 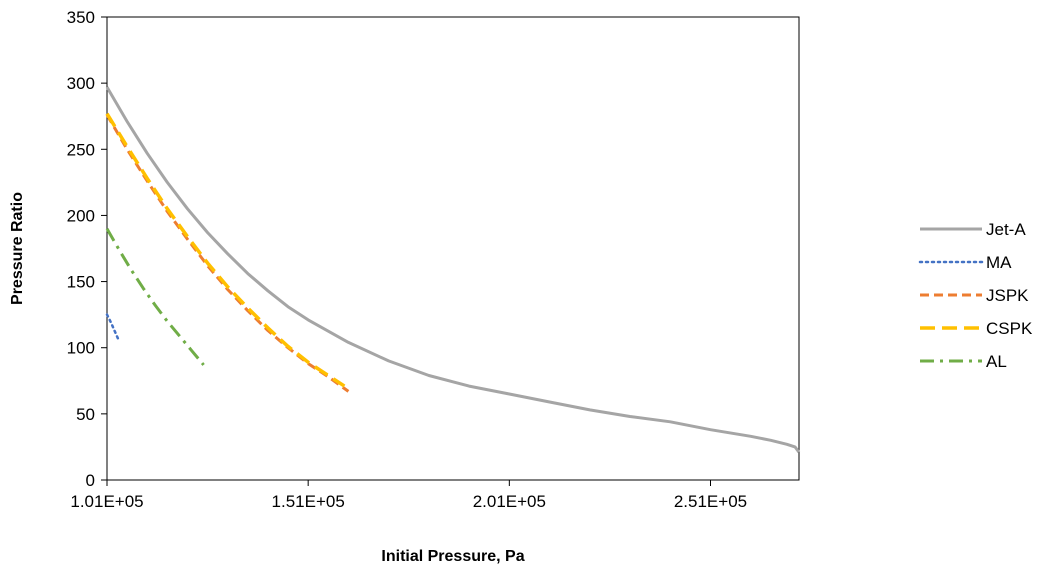 I want to click on x-tick-label: 2.51E+05, so click(x=710, y=501).